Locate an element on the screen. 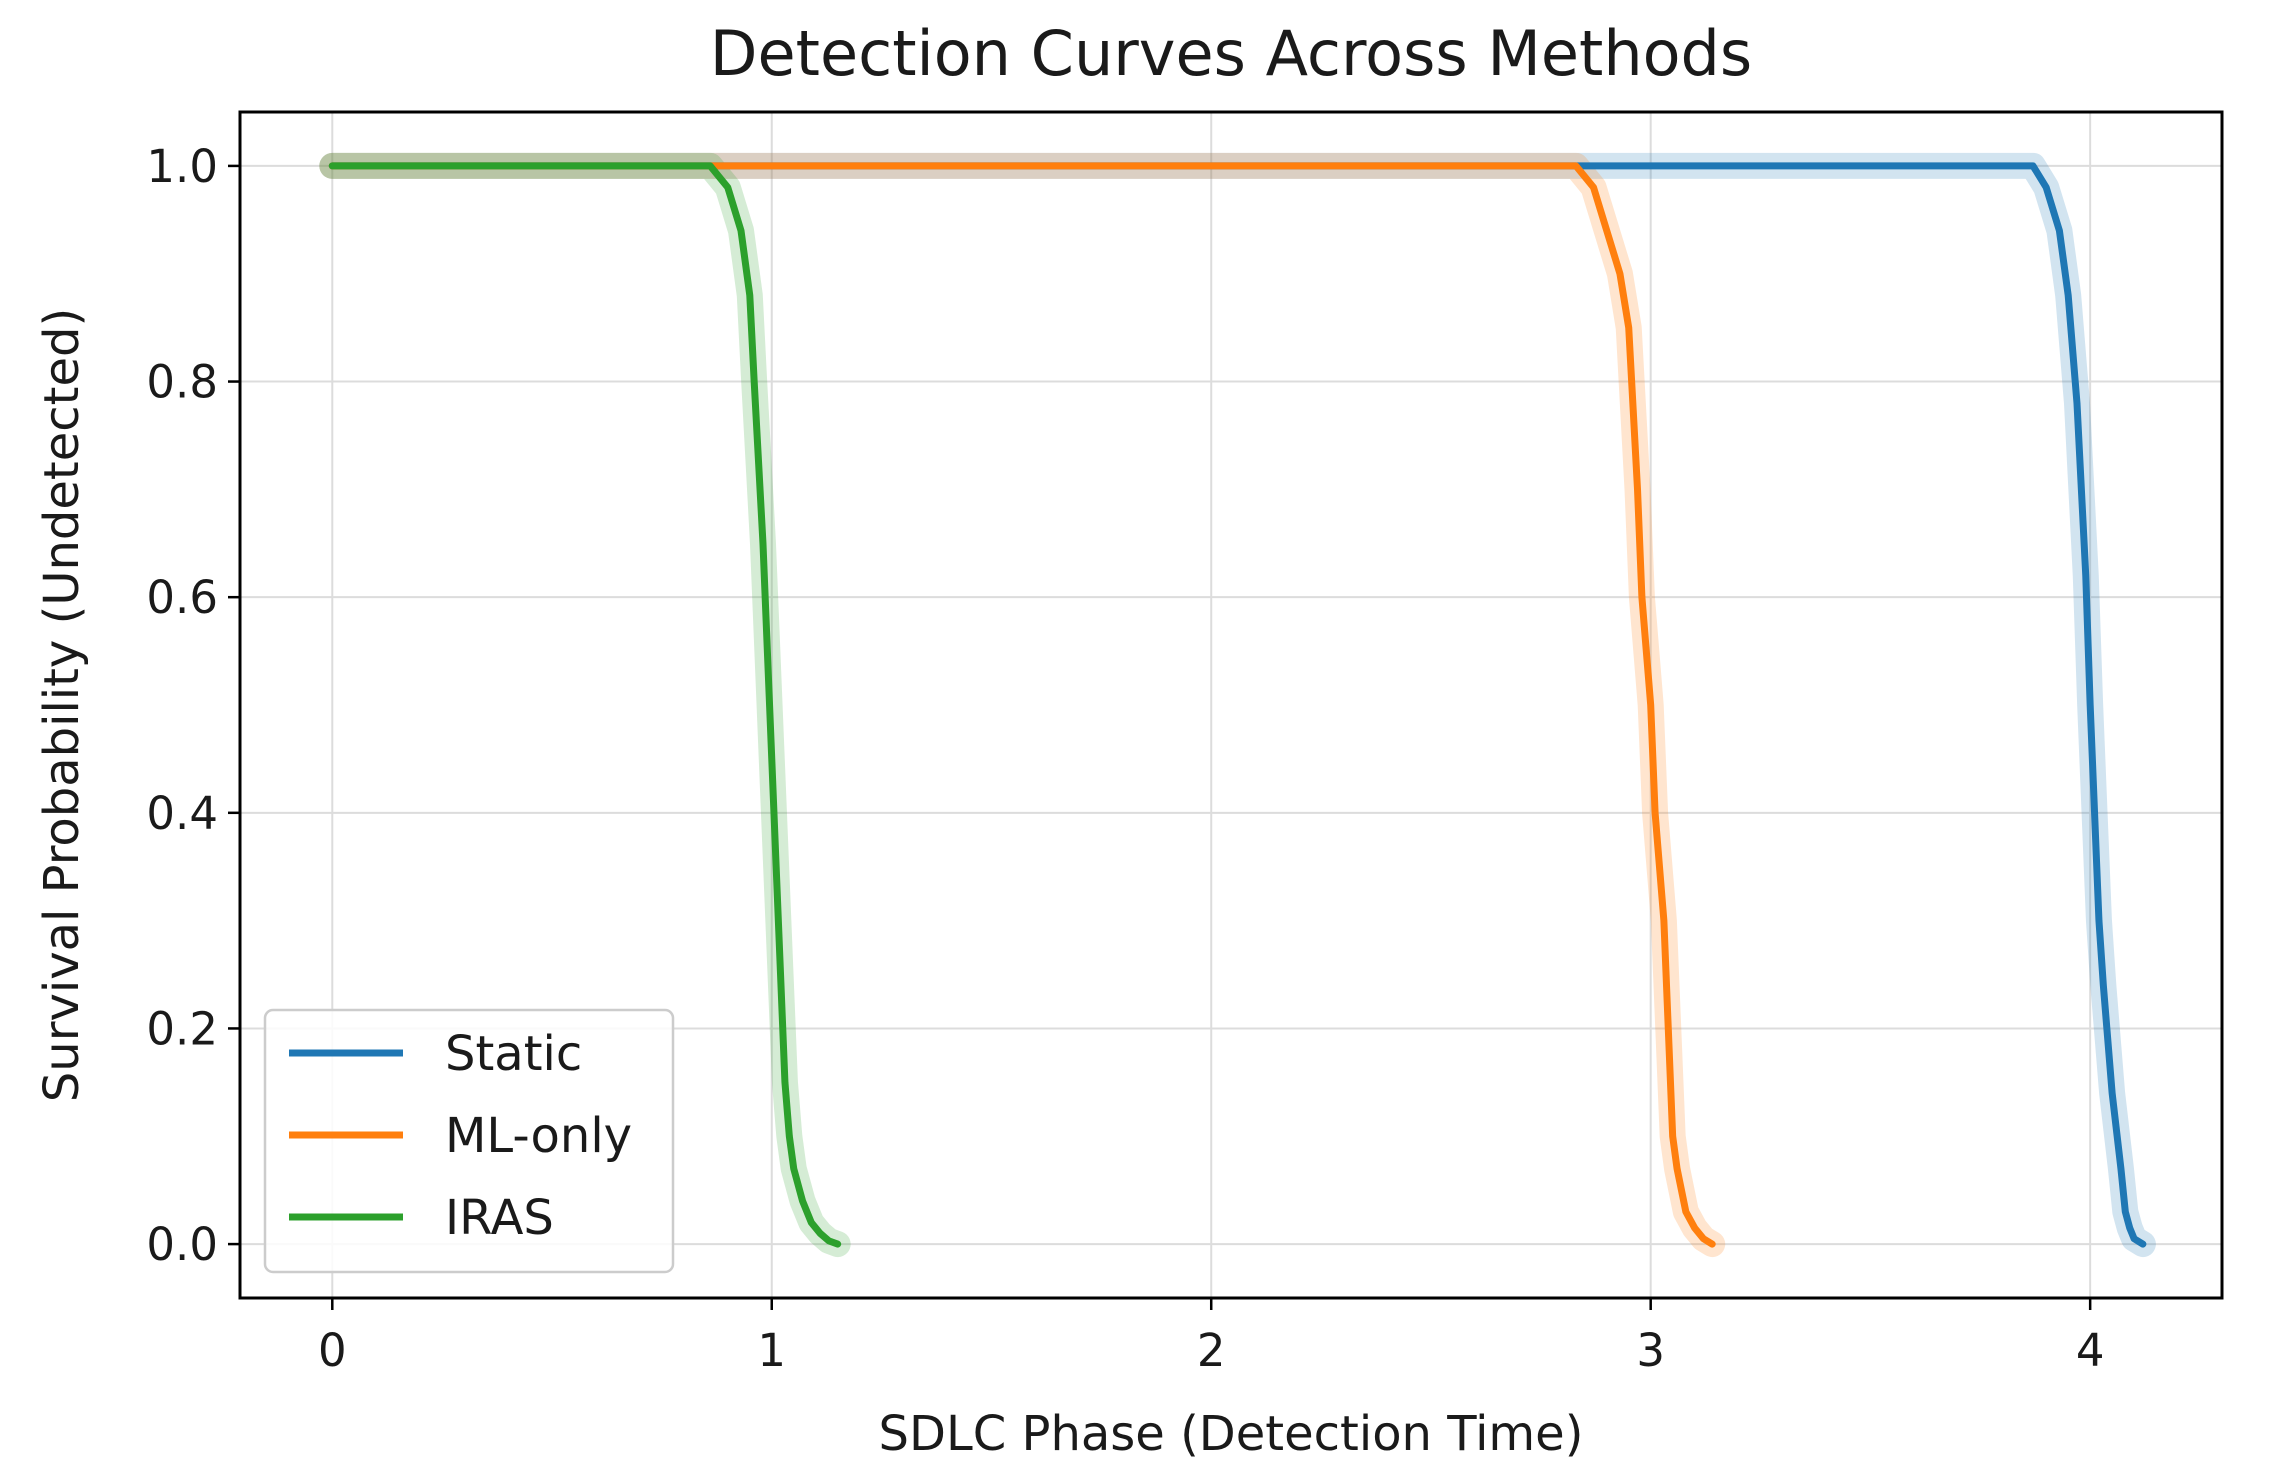 Image resolution: width=2283 pixels, height=1481 pixels. x-tick-label: 0 is located at coordinates (332, 1350).